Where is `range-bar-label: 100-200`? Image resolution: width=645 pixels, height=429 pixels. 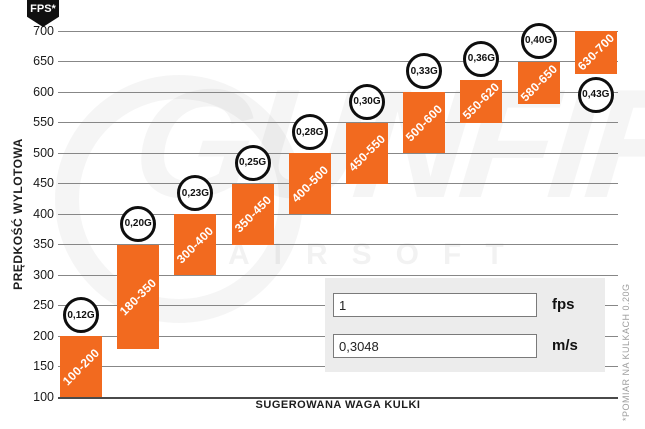
range-bar-label: 100-200 is located at coordinates (81, 367).